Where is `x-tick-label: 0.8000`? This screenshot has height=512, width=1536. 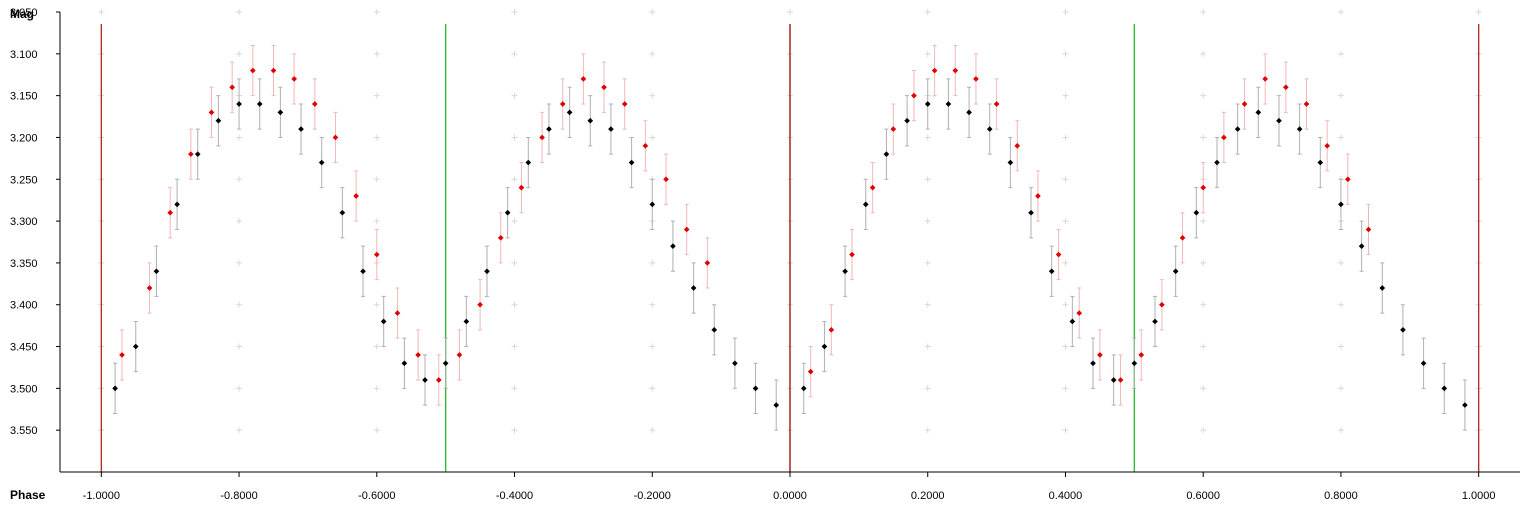 x-tick-label: 0.8000 is located at coordinates (1341, 496).